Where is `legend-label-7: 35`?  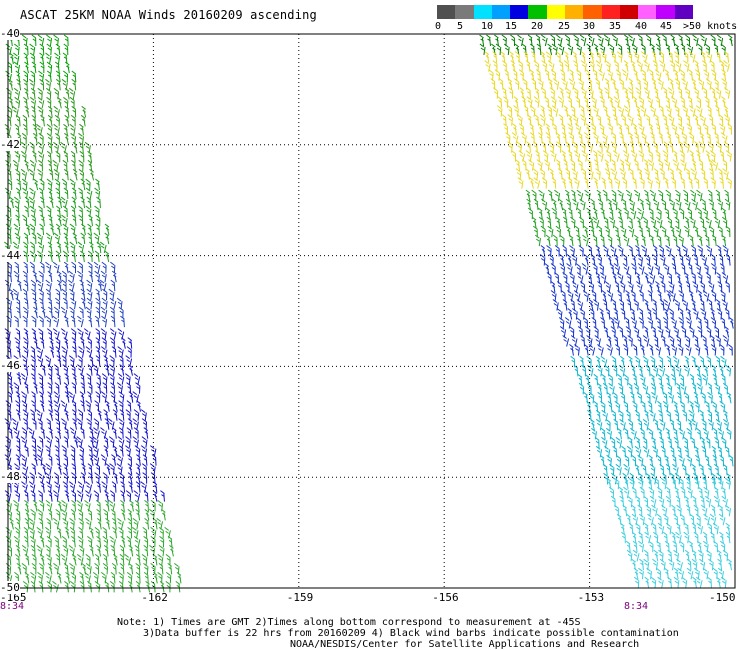
legend-label-7: 35 is located at coordinates (615, 26).